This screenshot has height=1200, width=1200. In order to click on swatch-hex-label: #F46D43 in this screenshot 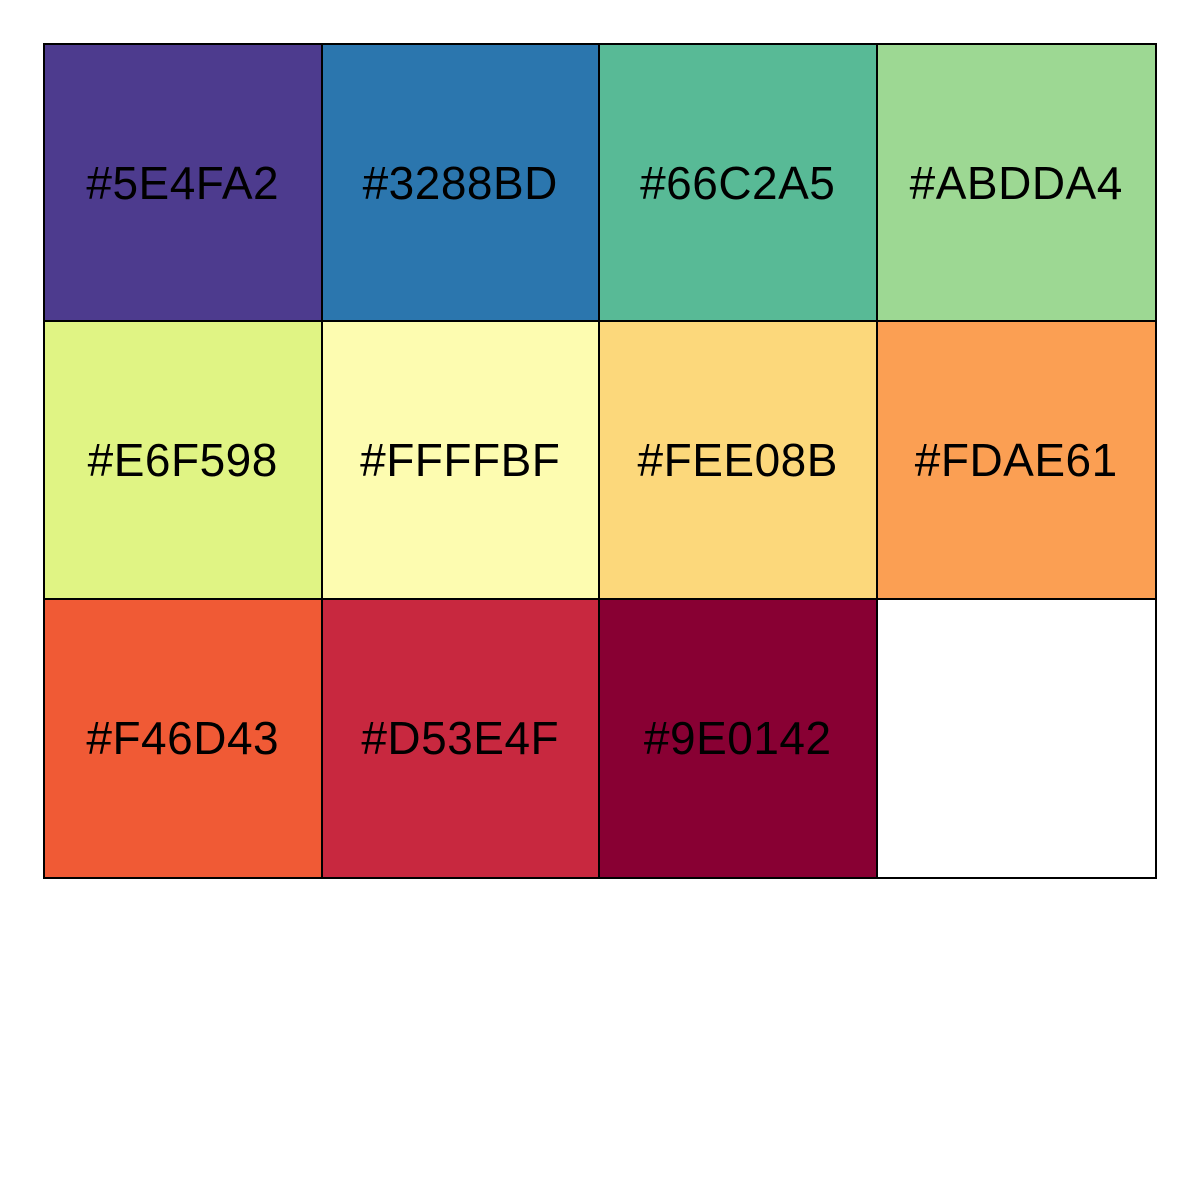, I will do `click(183, 738)`.